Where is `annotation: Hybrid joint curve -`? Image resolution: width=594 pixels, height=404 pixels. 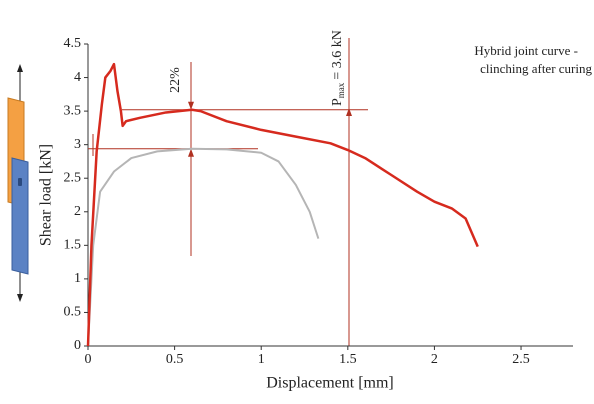 annotation: Hybrid joint curve - is located at coordinates (526, 50).